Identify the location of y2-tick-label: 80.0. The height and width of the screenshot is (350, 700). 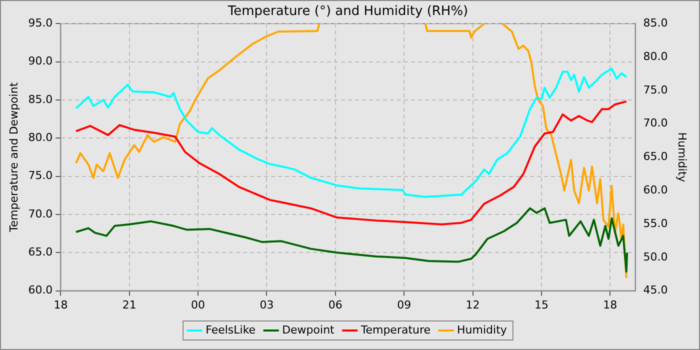
(655, 56).